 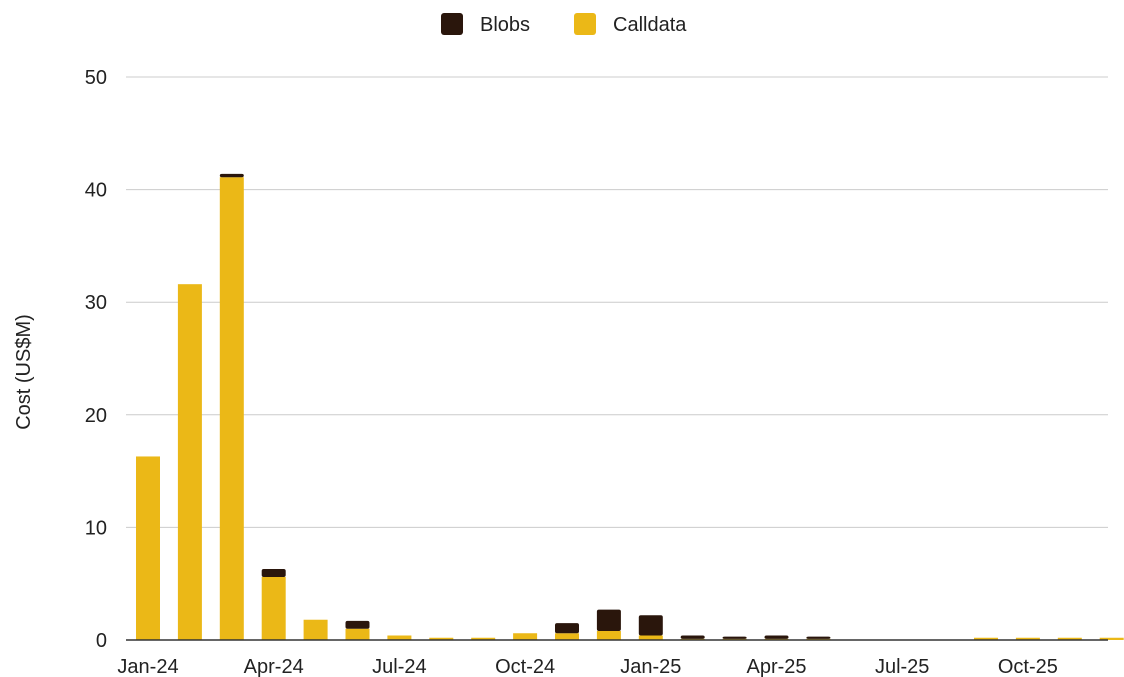 What do you see at coordinates (1028, 666) in the screenshot?
I see `x-tick-label: Oct-25` at bounding box center [1028, 666].